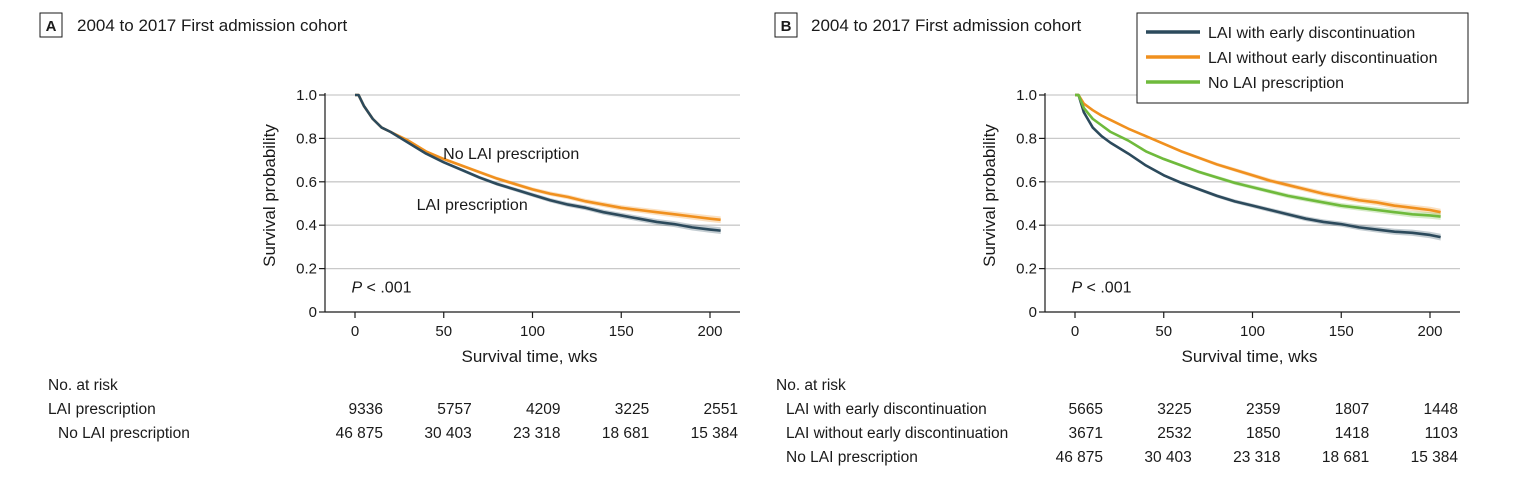 Image resolution: width=1516 pixels, height=487 pixels. What do you see at coordinates (1026, 182) in the screenshot?
I see `panel-b-y-tick-label: 0.6` at bounding box center [1026, 182].